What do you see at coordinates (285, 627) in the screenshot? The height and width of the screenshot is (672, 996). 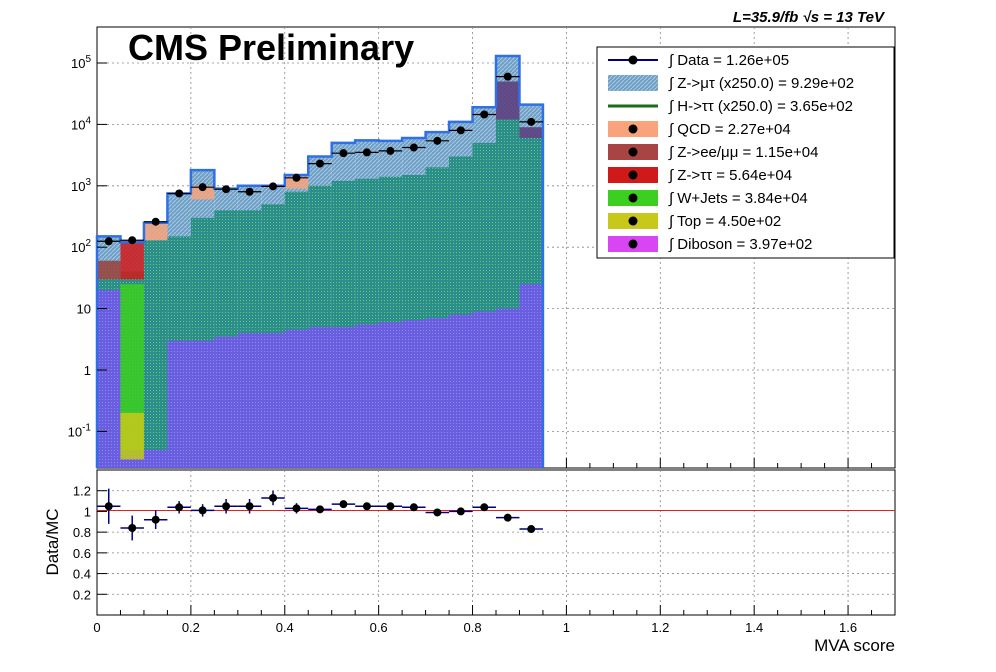 I see `x-tick-label: 0.4` at bounding box center [285, 627].